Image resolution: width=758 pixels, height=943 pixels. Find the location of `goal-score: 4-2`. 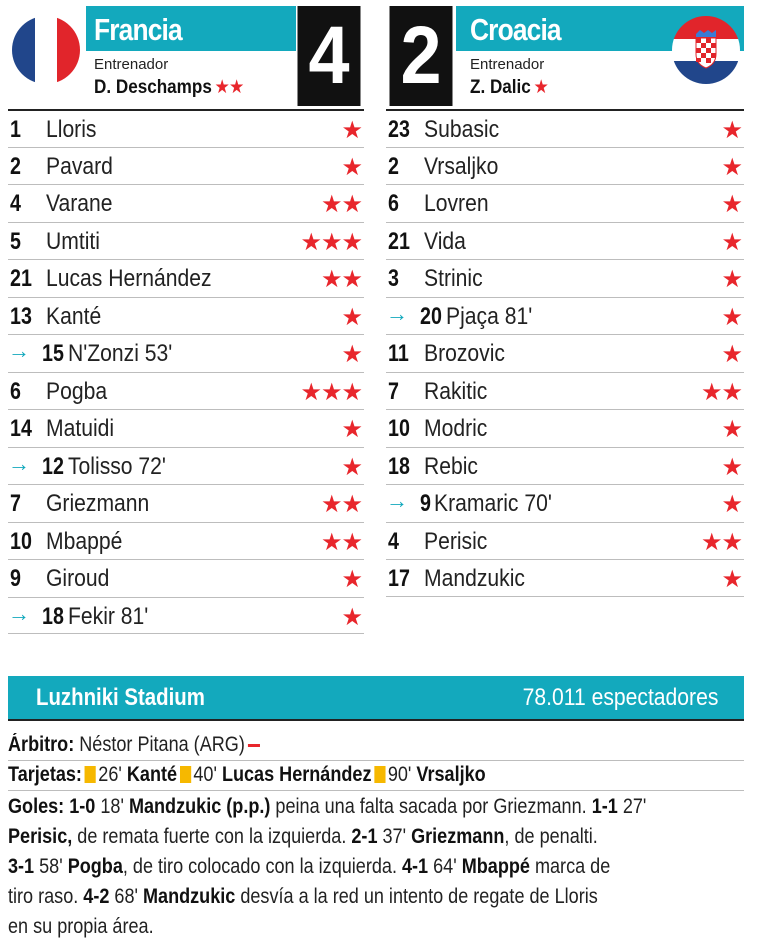

goal-score: 4-2 is located at coordinates (96, 896).